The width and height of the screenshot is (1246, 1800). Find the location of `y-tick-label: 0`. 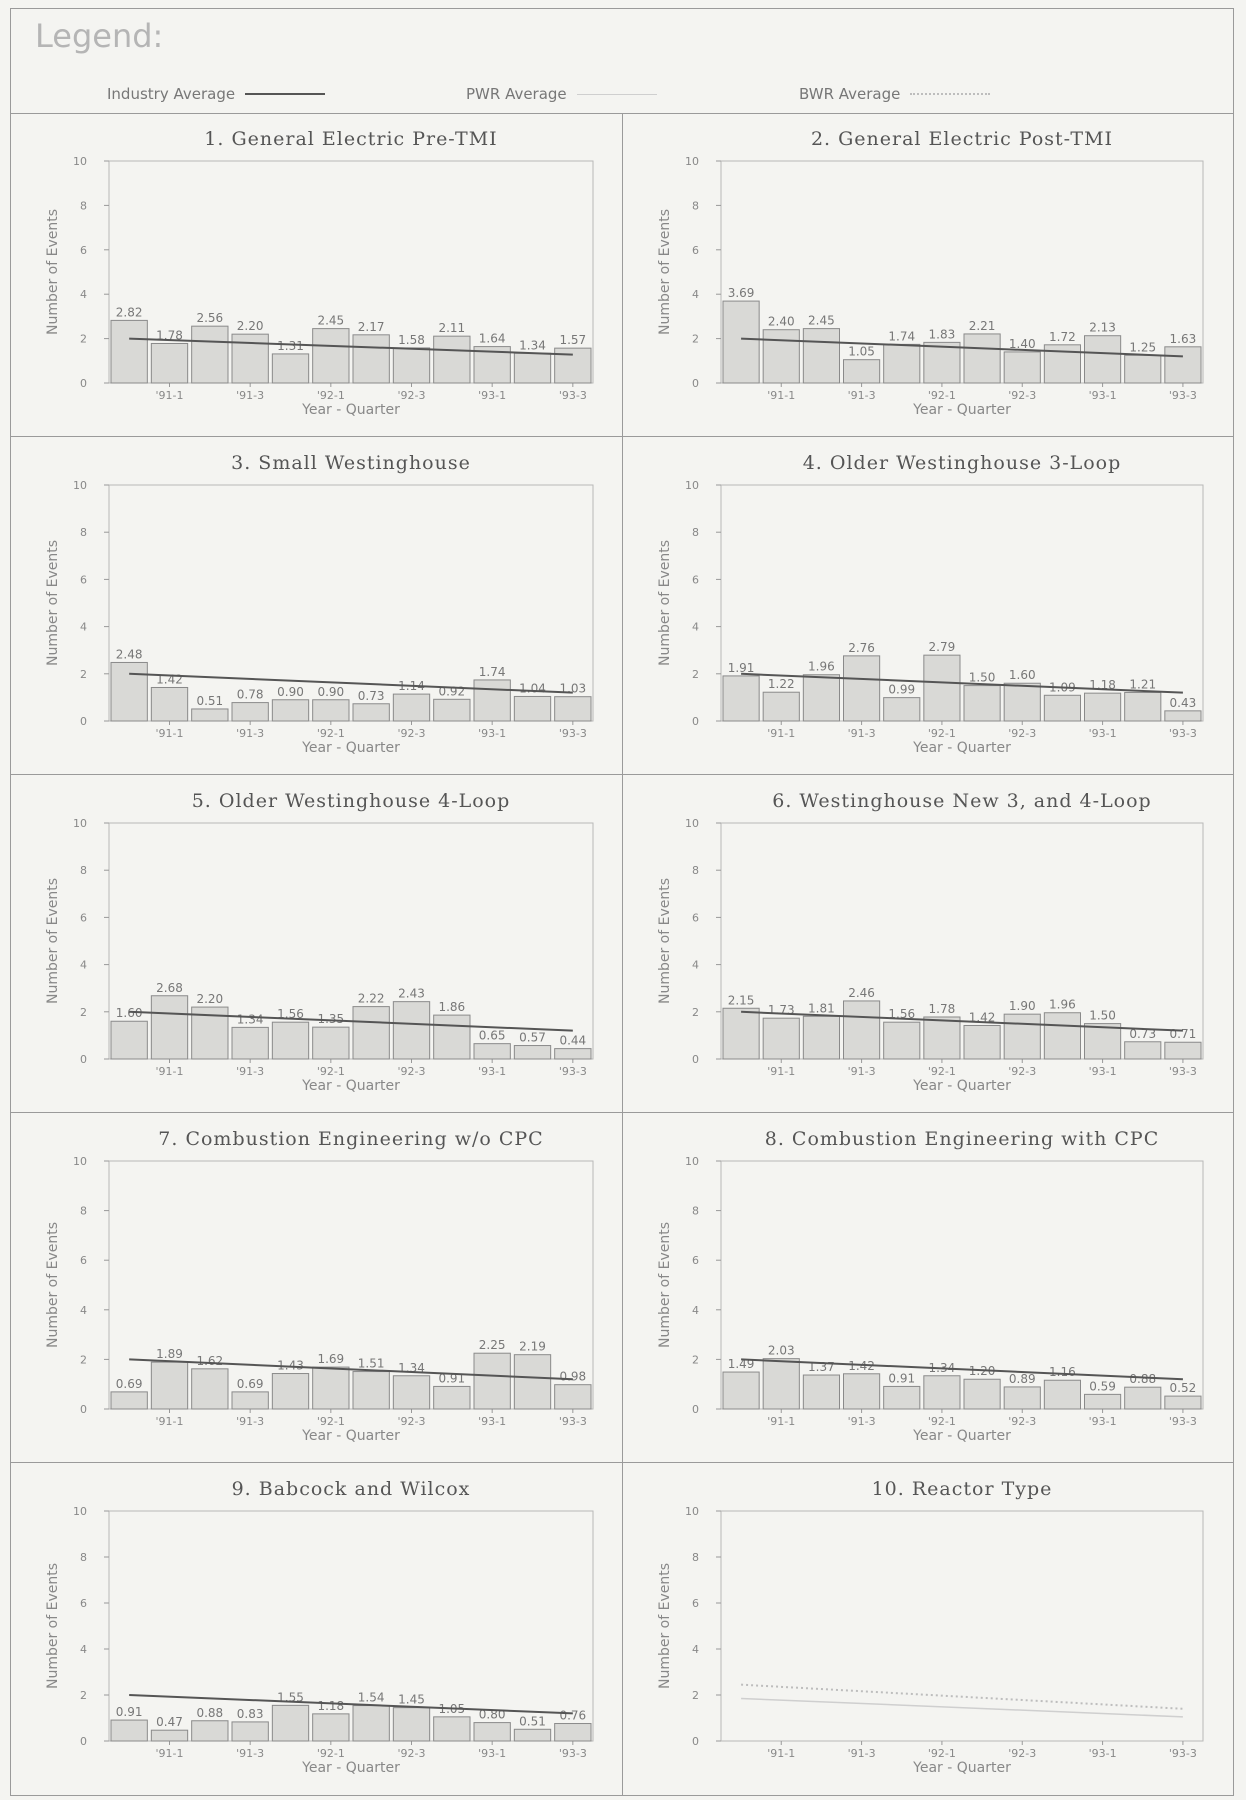

y-tick-label: 0 is located at coordinates (83, 1741).